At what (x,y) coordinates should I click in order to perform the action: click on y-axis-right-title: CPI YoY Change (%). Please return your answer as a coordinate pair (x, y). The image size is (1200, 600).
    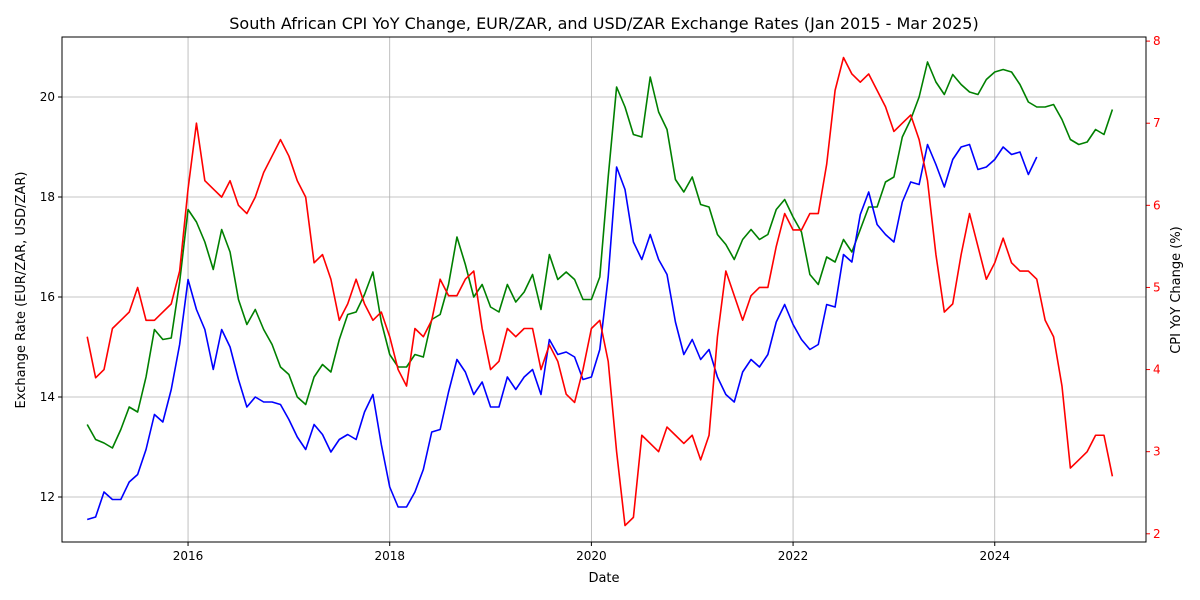
    Looking at the image, I should click on (1176, 290).